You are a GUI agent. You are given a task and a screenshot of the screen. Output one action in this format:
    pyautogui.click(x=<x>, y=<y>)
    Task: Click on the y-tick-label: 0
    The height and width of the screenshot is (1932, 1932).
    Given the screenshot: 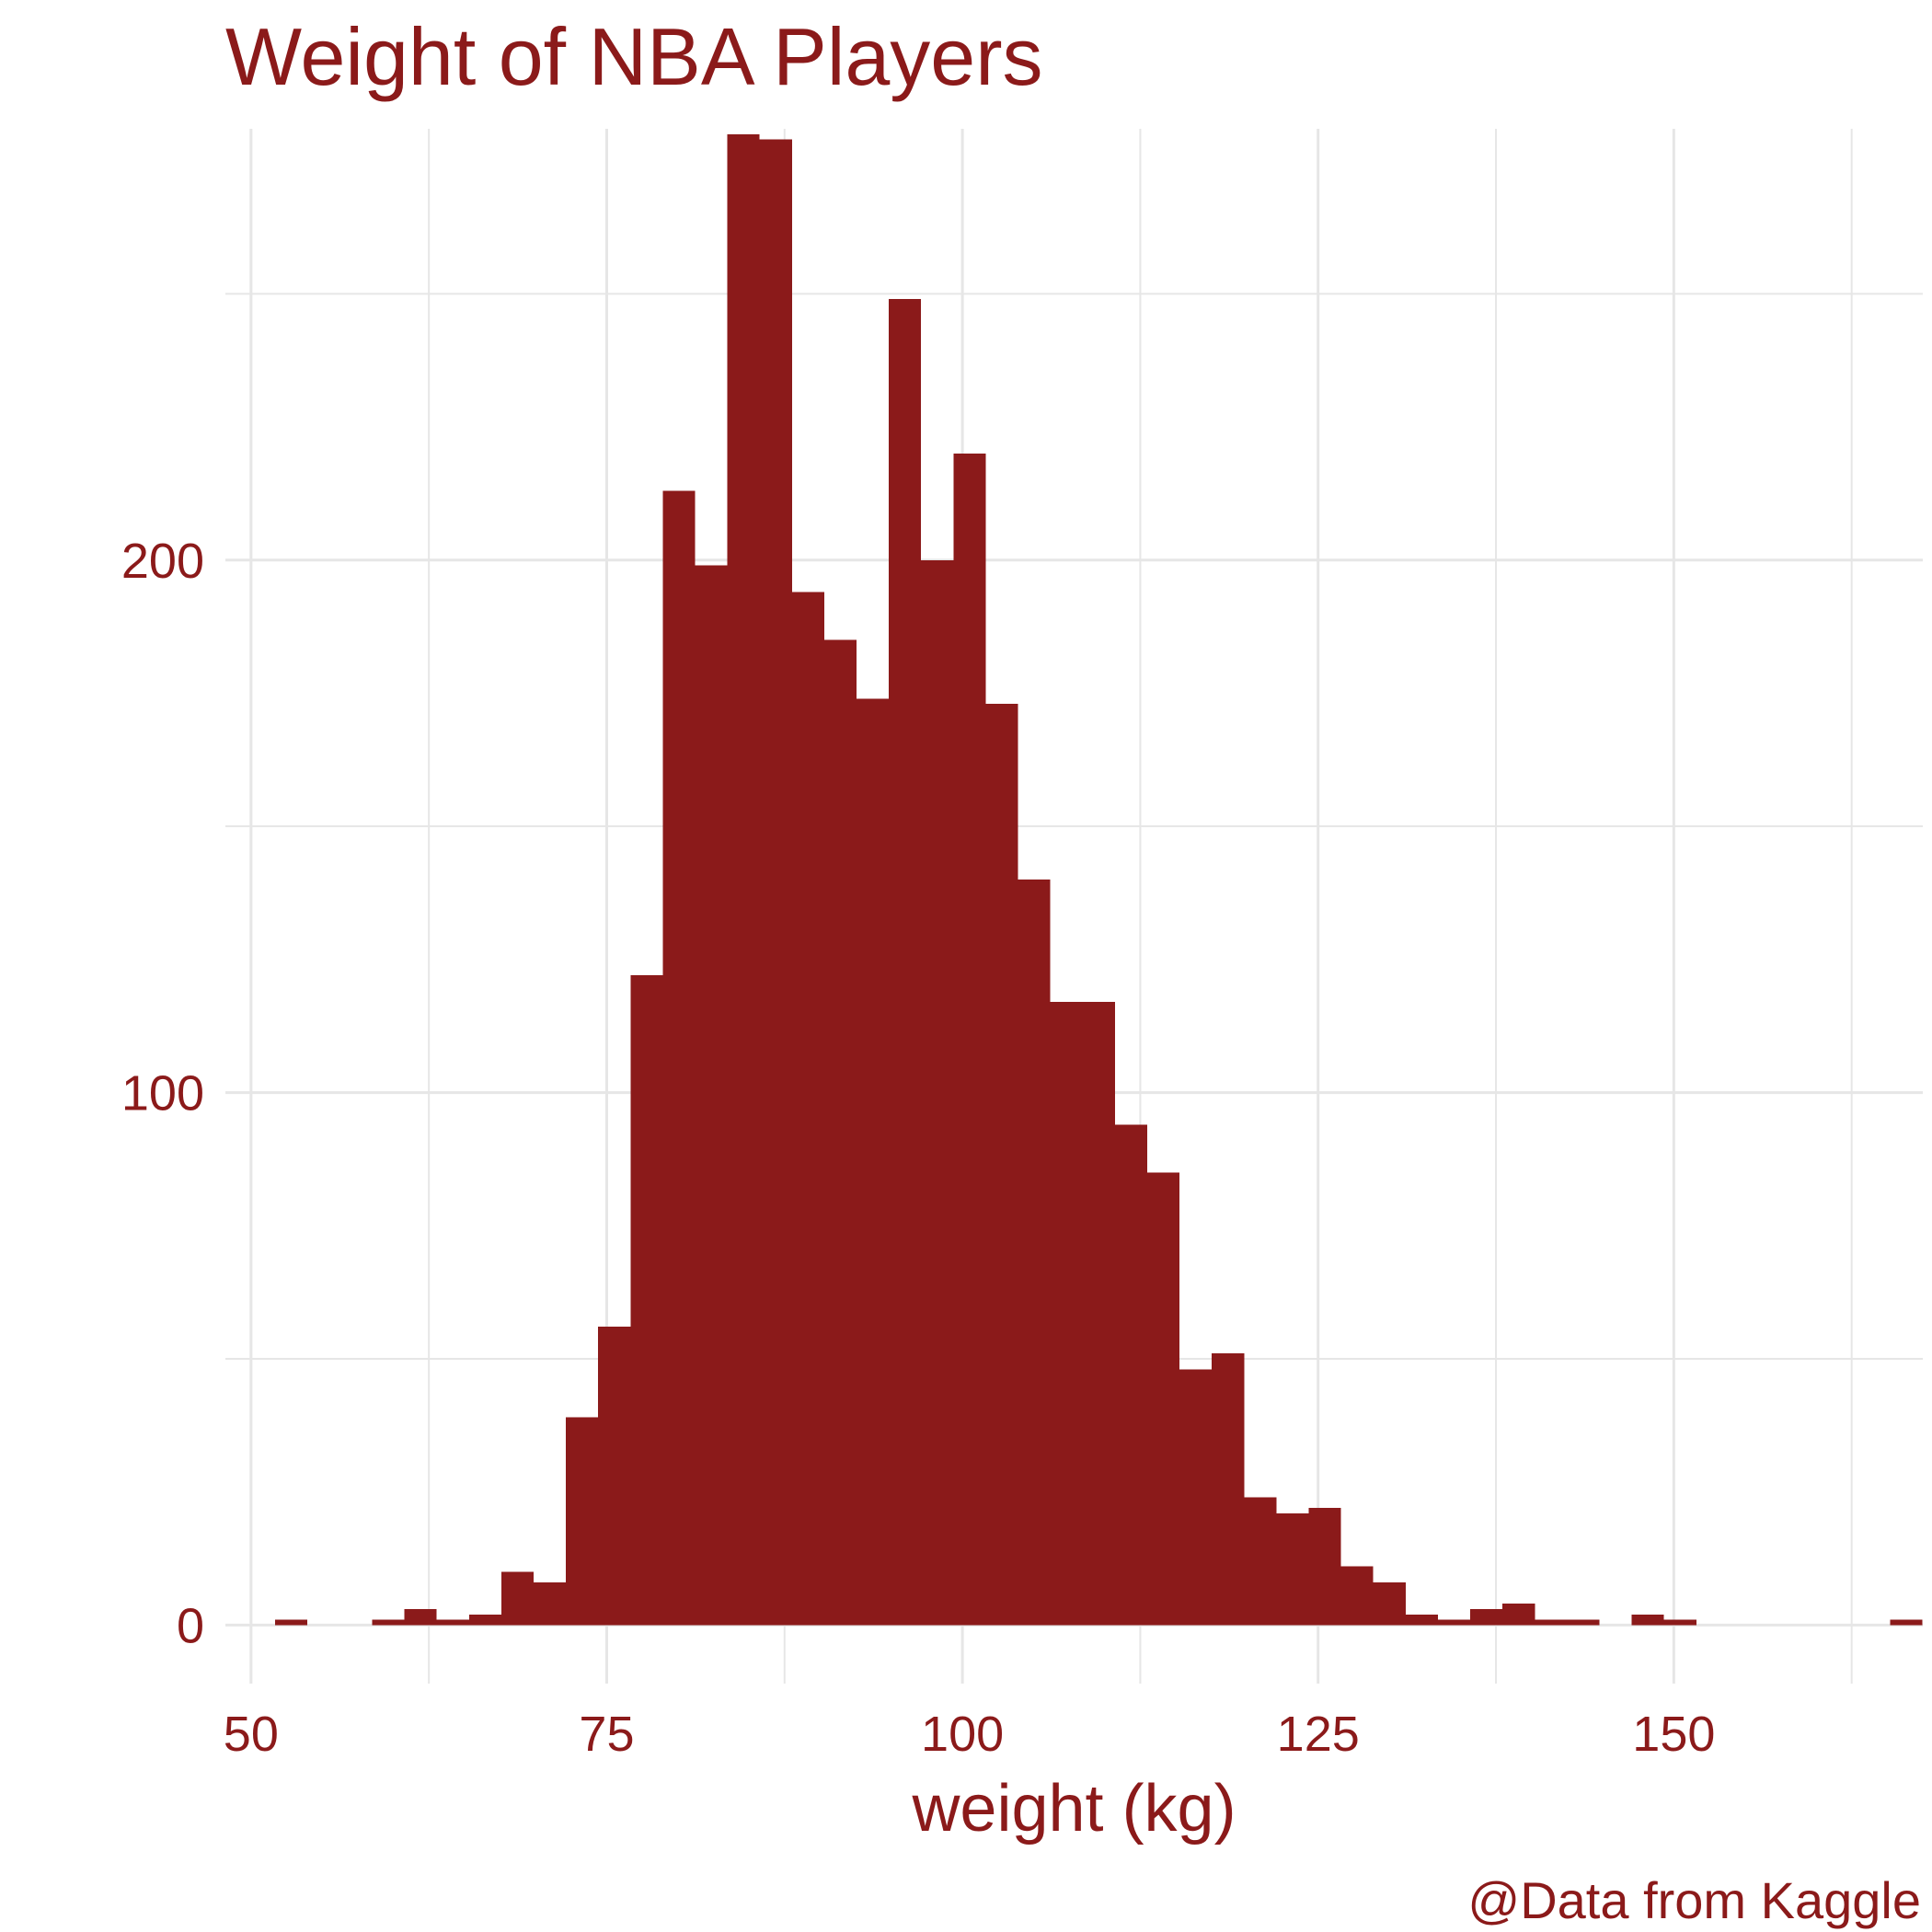 What is the action you would take?
    pyautogui.click(x=190, y=1625)
    